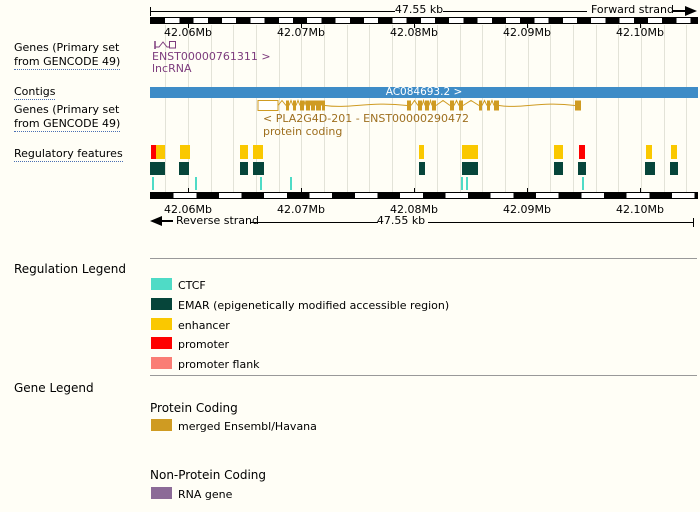 Image resolution: width=700 pixels, height=512 pixels. I want to click on contig-name: AC084693.2 >, so click(424, 92).